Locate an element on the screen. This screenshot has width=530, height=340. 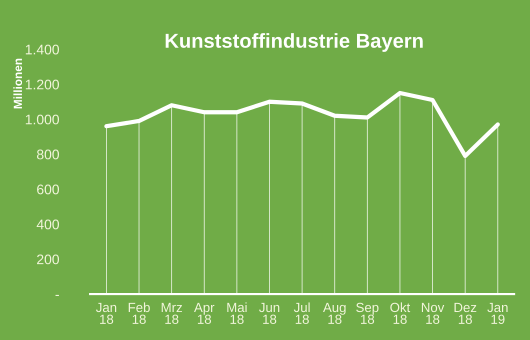
y-axis-title: Millionen is located at coordinates (17, 83).